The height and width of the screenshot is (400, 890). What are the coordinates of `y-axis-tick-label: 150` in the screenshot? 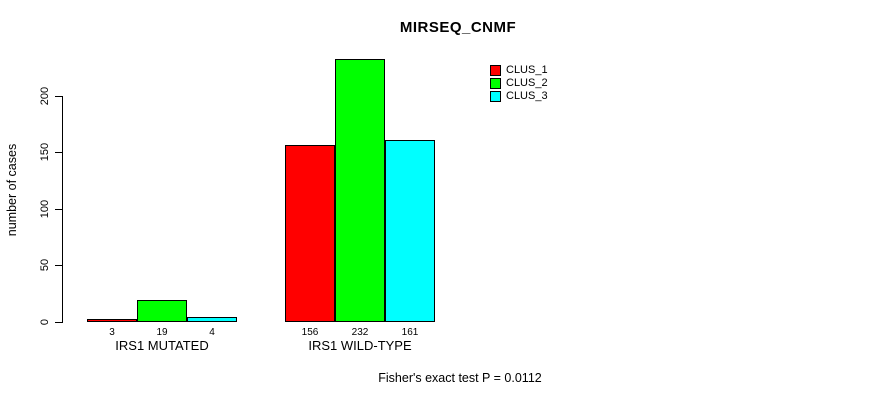 It's located at (45, 152).